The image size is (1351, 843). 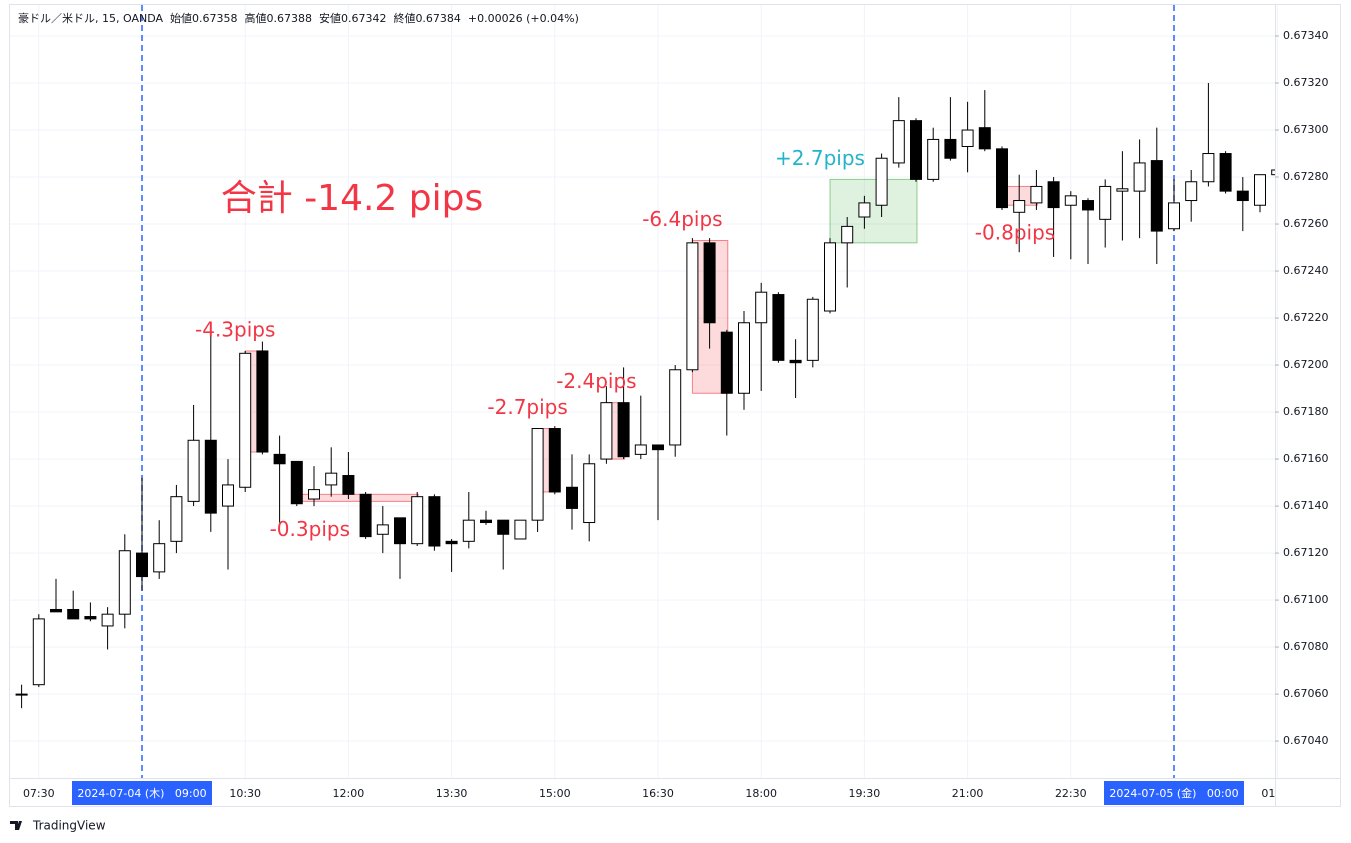 I want to click on x-tick-label: 2024-07-05 (金) 00:00, so click(x=1173, y=793).